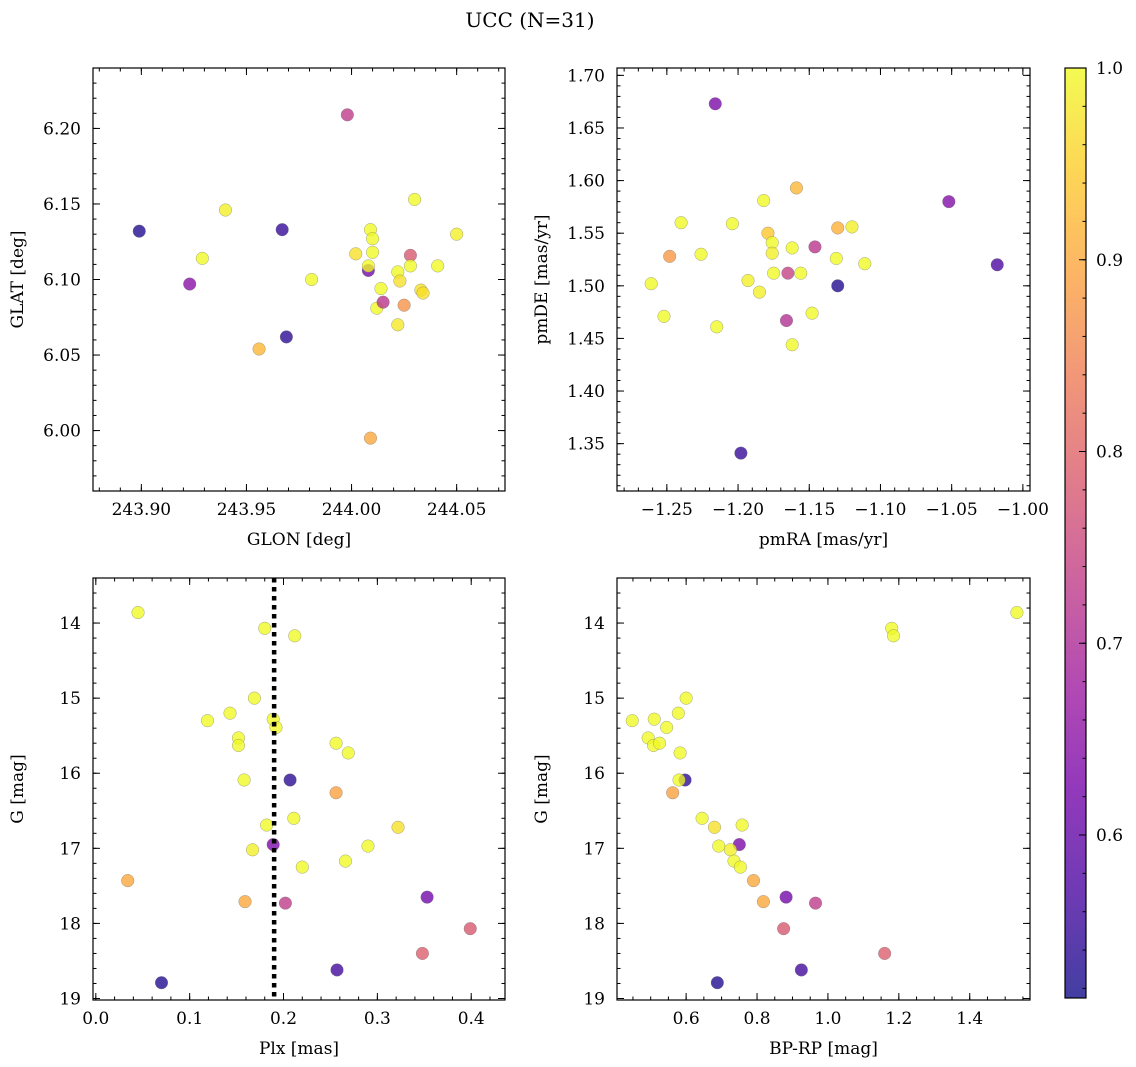 Image resolution: width=1136 pixels, height=1067 pixels. I want to click on x-axis-label: pmRA [mas/yr], so click(823, 540).